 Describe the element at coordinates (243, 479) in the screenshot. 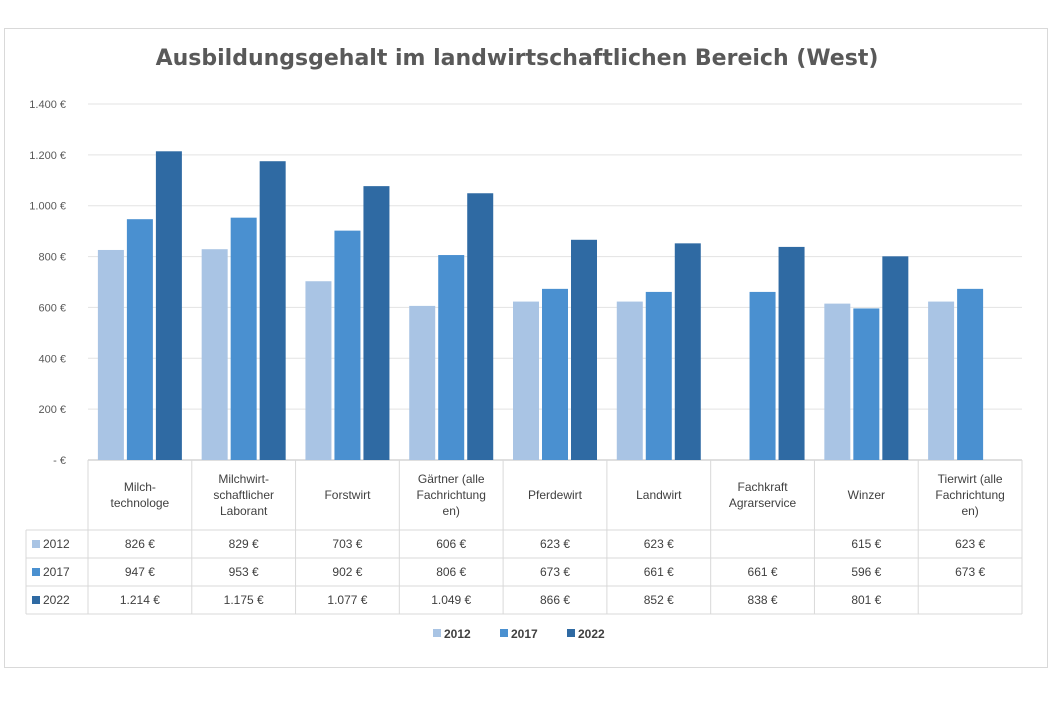

I see `category-label: Milchwirt-` at that location.